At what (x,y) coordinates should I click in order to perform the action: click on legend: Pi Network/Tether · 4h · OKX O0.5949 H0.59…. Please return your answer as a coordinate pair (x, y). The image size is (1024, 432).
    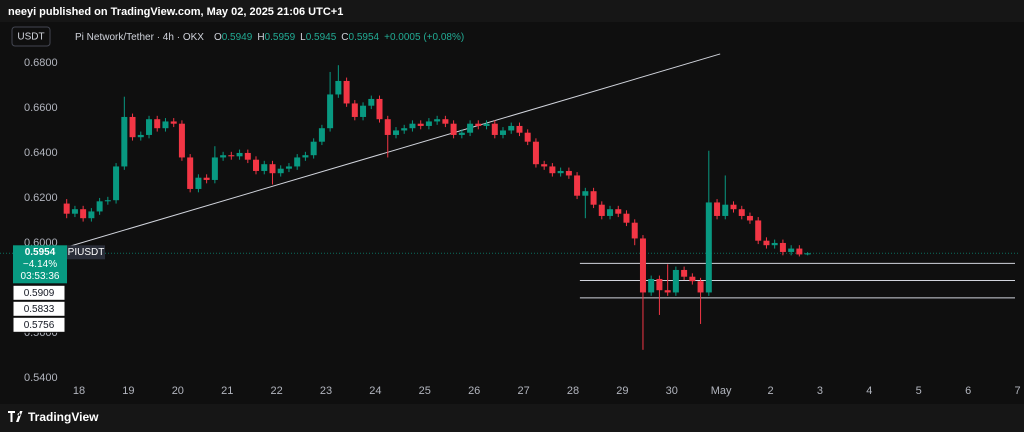
    Looking at the image, I should click on (269, 37).